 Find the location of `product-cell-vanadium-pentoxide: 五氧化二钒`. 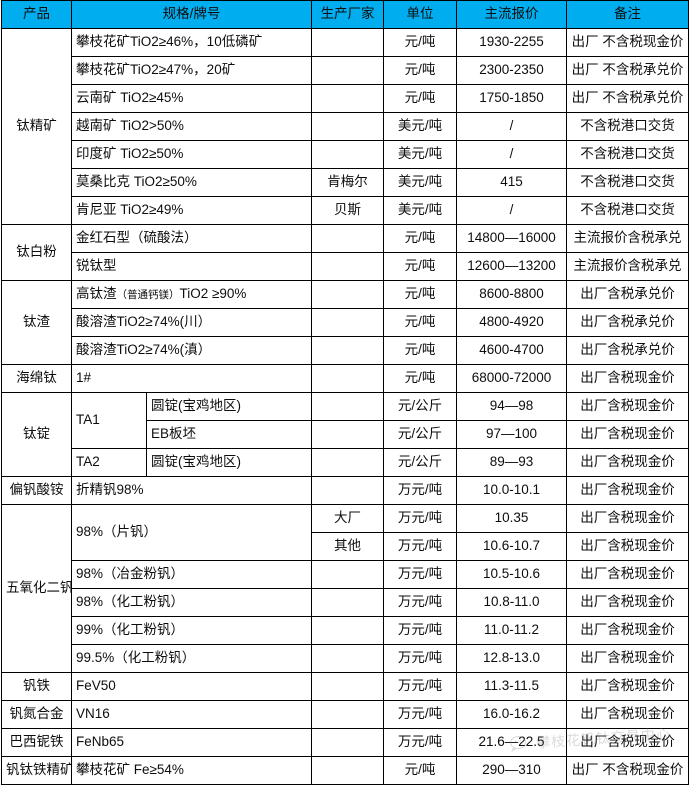

product-cell-vanadium-pentoxide: 五氧化二钒 is located at coordinates (36, 588).